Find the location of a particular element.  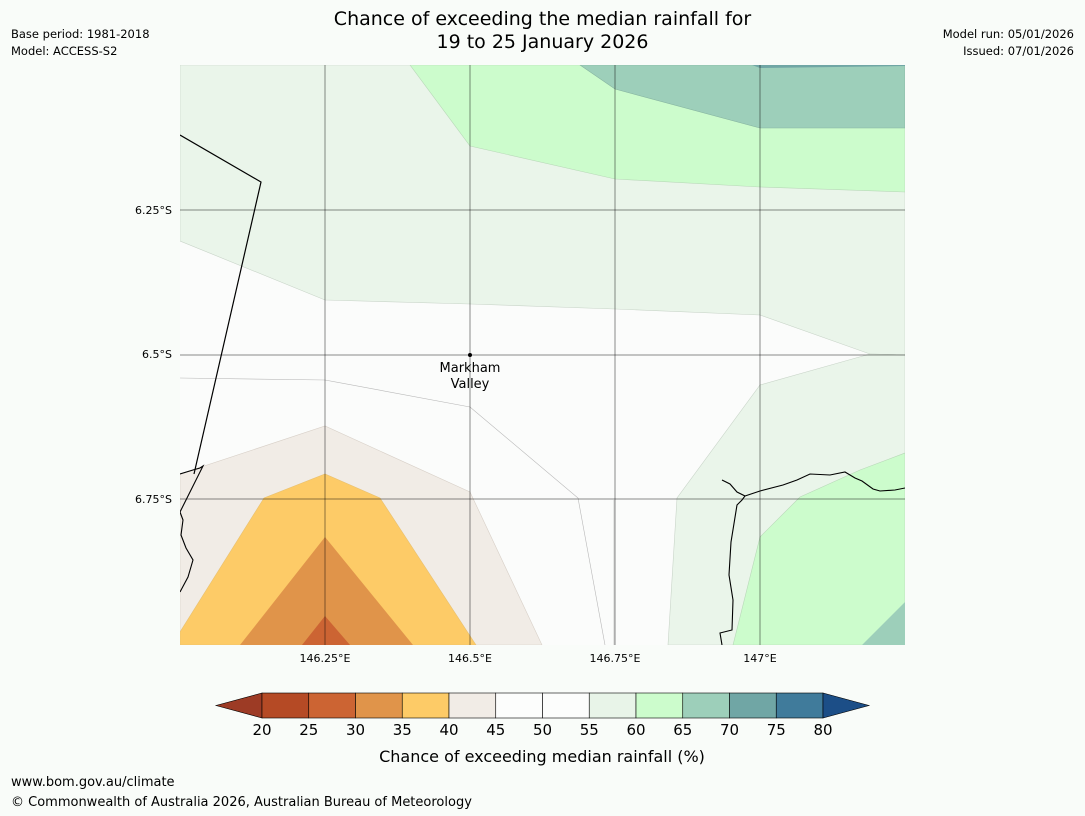

contour-50-line is located at coordinates (393, 511).